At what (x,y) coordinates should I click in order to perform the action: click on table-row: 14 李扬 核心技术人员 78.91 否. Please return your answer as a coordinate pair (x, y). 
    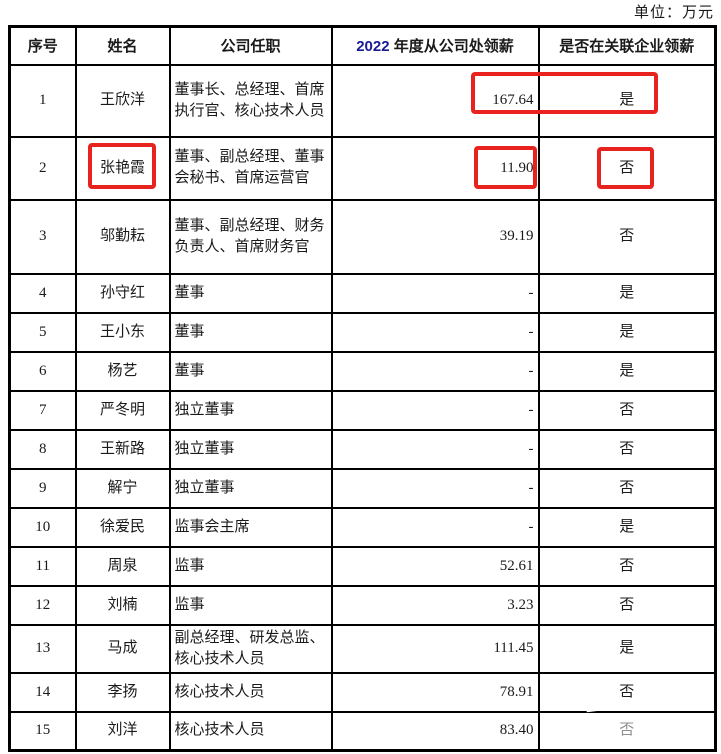
    Looking at the image, I should click on (362, 692).